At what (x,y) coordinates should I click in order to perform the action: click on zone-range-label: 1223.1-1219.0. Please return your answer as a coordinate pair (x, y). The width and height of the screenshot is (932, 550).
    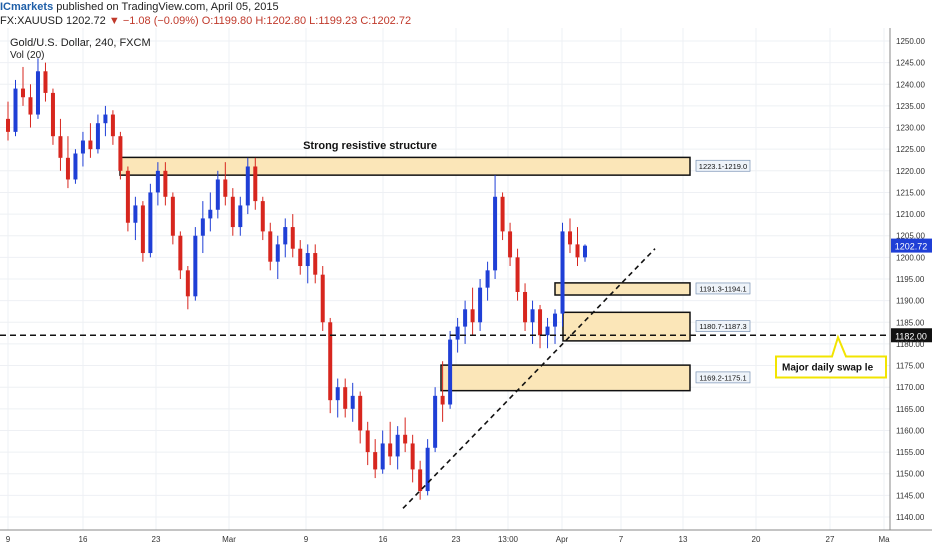
    Looking at the image, I should click on (723, 166).